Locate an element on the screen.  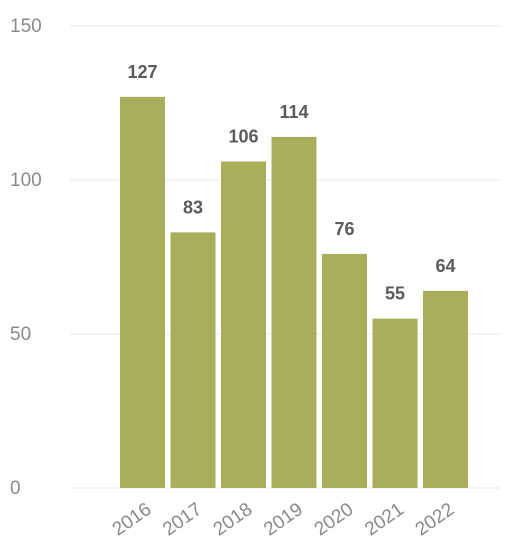
x-tick-label-2020: 2020 is located at coordinates (334, 519).